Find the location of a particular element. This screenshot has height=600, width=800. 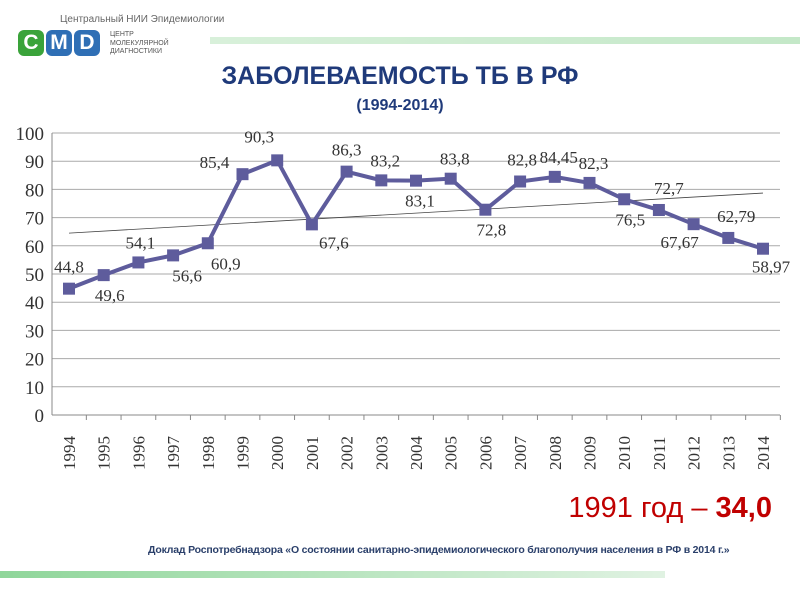

page-subtitle: (1994-2014) is located at coordinates (400, 105).